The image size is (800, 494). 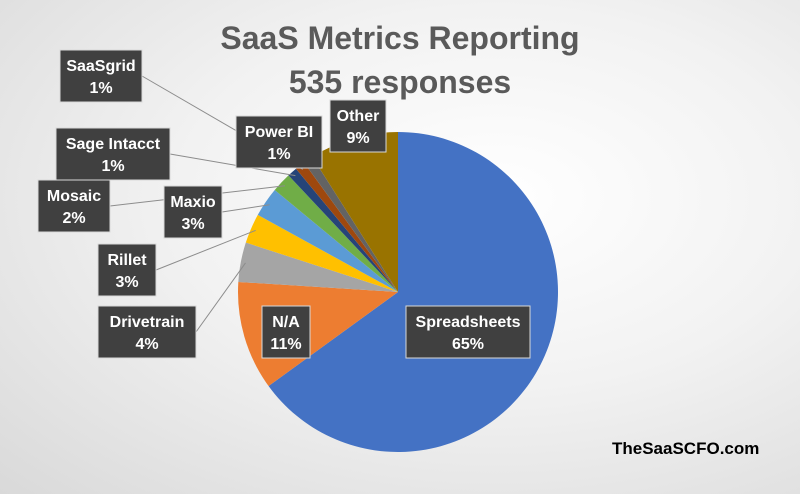 What do you see at coordinates (400, 82) in the screenshot?
I see `chart-subtitle: 535 responses` at bounding box center [400, 82].